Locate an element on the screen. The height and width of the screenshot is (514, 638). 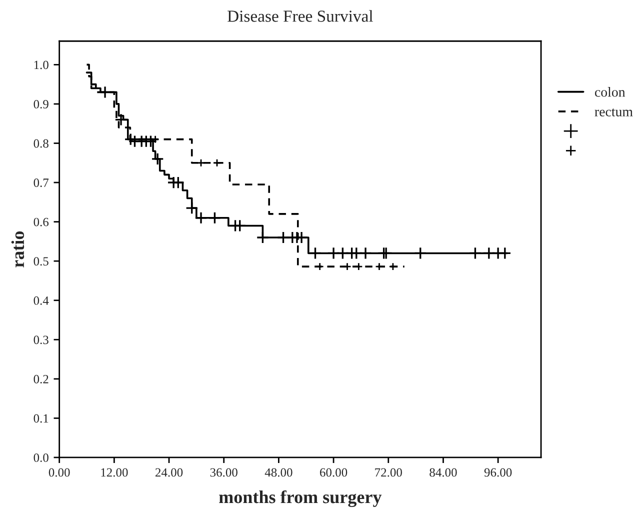
x-tick-label: 84.00 is located at coordinates (443, 472).